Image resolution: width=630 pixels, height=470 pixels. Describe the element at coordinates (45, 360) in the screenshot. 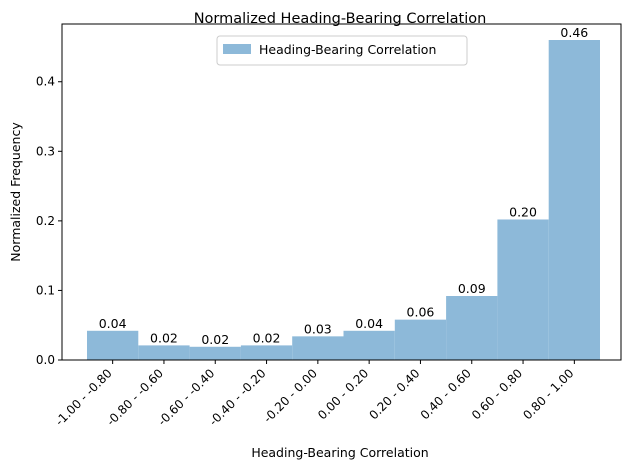

I see `y-tick-label: 0.0` at that location.